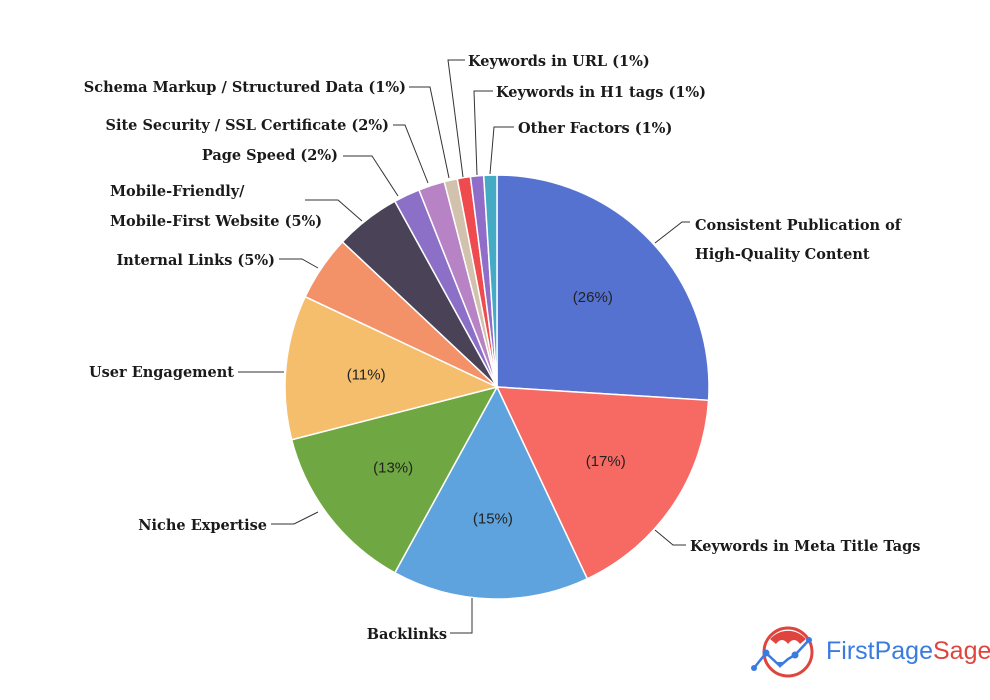 The image size is (990, 700). What do you see at coordinates (393, 468) in the screenshot?
I see `slice-percent-label: (13%)` at bounding box center [393, 468].